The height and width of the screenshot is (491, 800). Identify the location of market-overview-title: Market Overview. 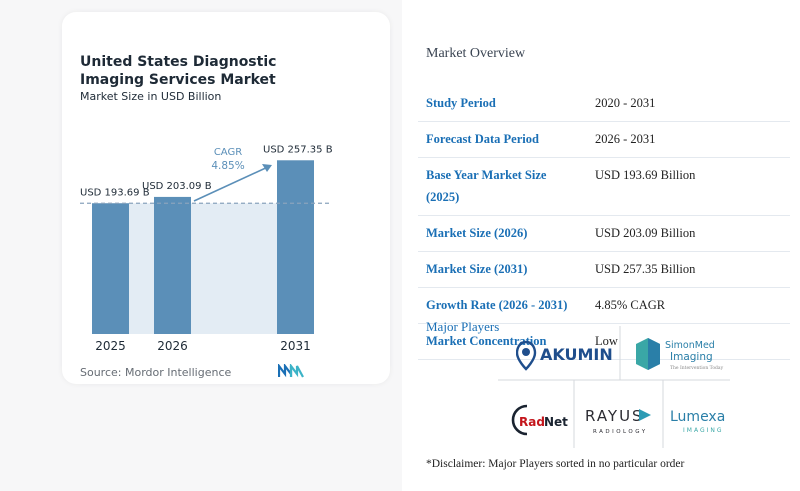
(476, 53).